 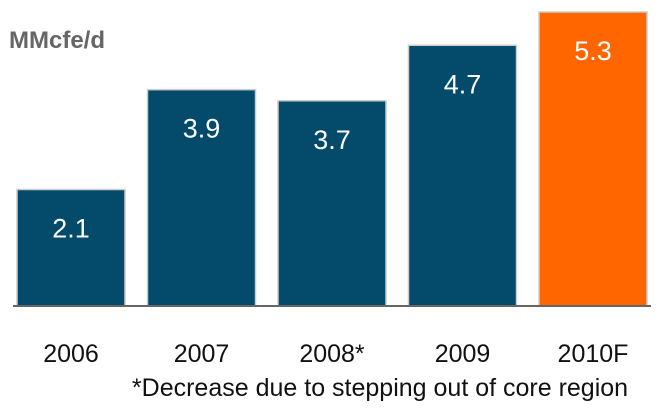 What do you see at coordinates (593, 51) in the screenshot?
I see `data-label-2010f: 5.3` at bounding box center [593, 51].